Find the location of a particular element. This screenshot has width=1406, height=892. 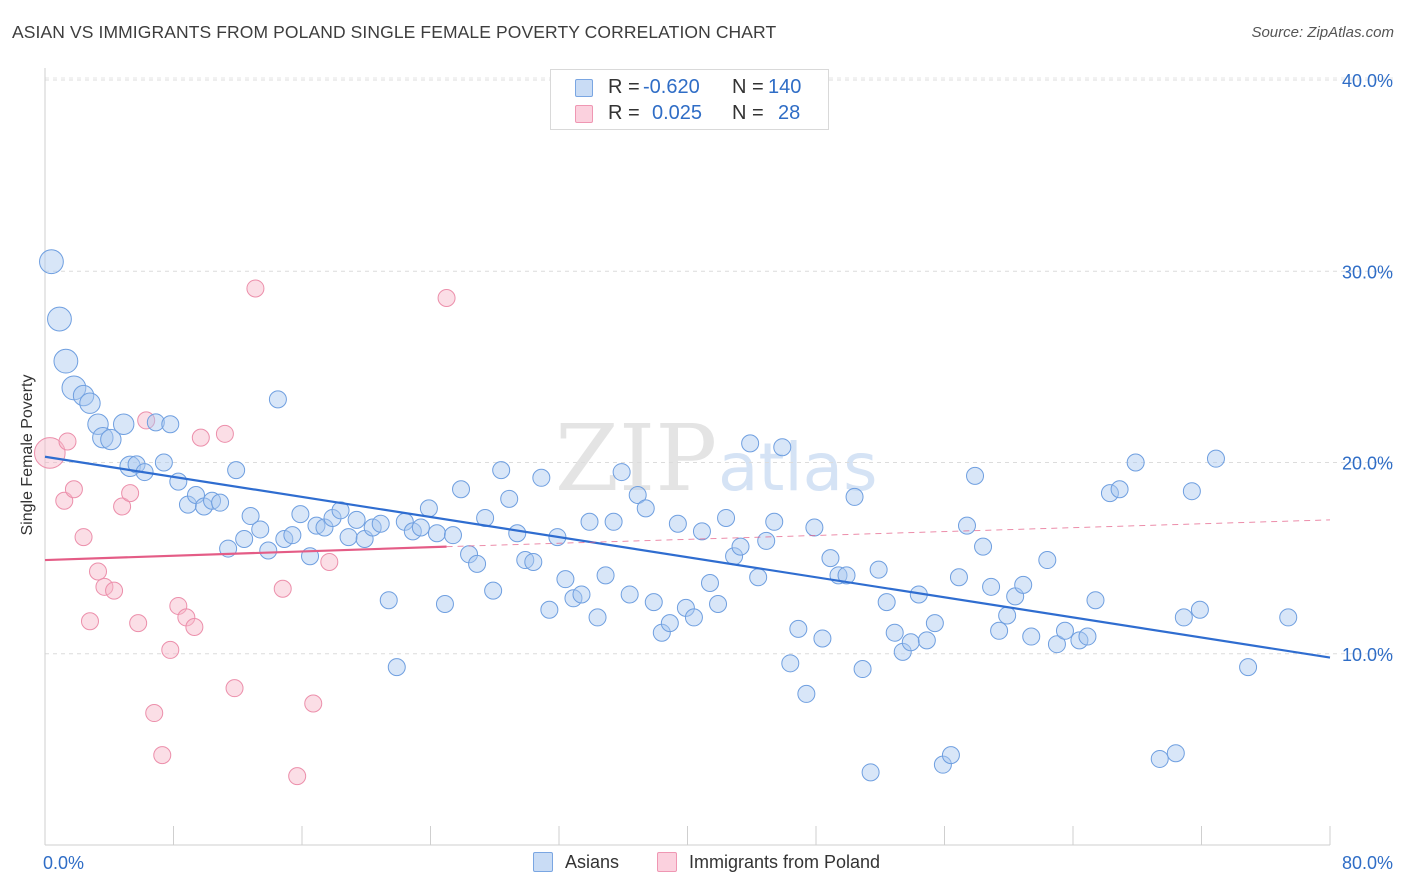

zipatlas-watermark: ZIP atlas is located at coordinates (716, 458).